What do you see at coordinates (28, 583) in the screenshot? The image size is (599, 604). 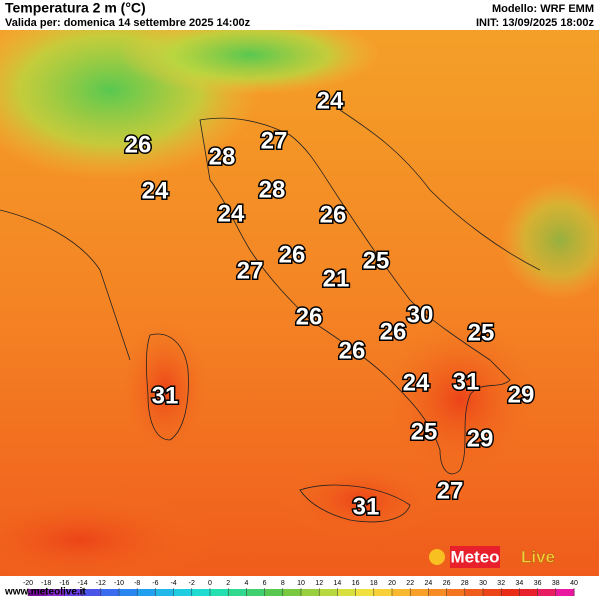 I see `colorbar-label: -20` at bounding box center [28, 583].